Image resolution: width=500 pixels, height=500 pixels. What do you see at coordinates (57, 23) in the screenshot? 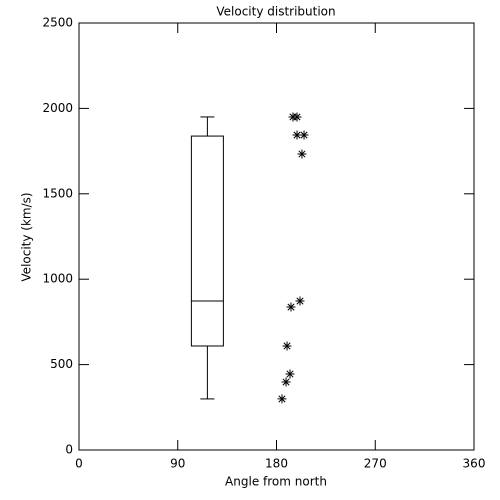
I see `y-tick-label: 2500` at bounding box center [57, 23].